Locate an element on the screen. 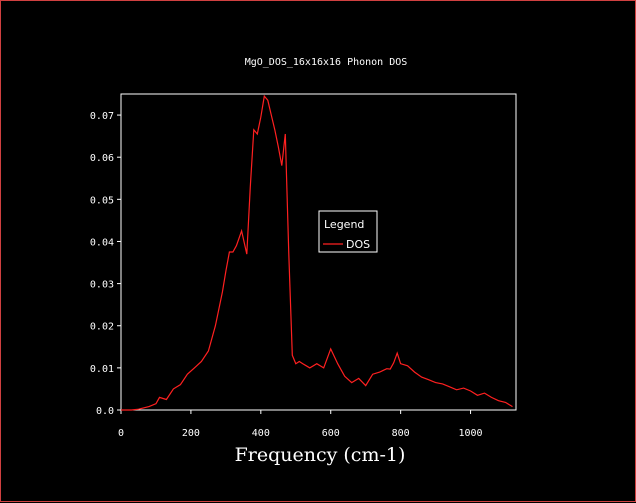  y-tick-label: 0.06 is located at coordinates (102, 158).